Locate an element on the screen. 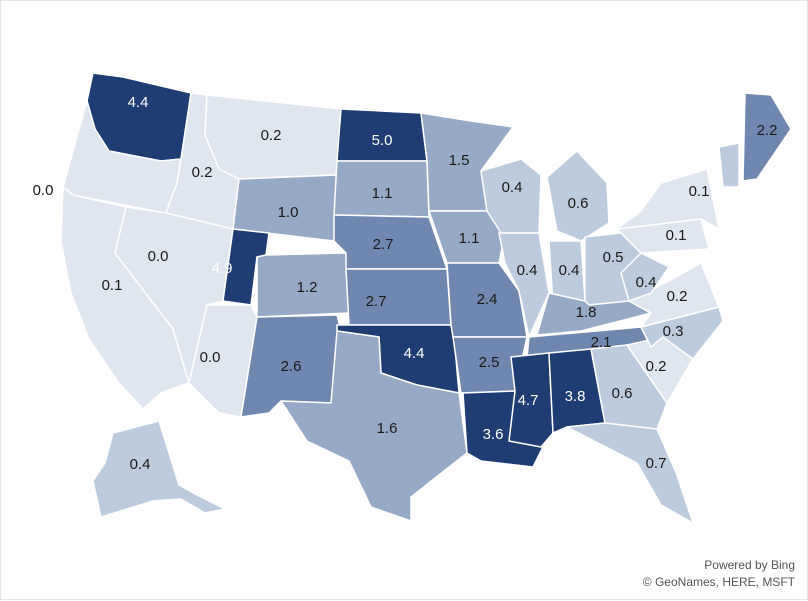  value-label-pennsylvania: 0.1 is located at coordinates (676, 235).